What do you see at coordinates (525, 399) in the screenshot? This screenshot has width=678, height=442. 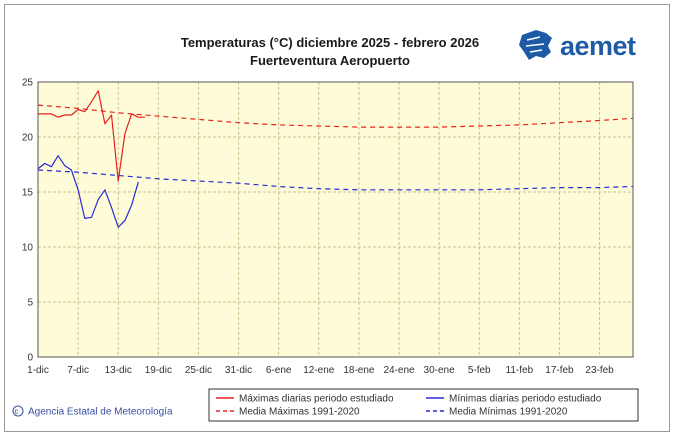 I see `legend-label-min-daily: Mínimas diarias periodo estudiado` at bounding box center [525, 399].